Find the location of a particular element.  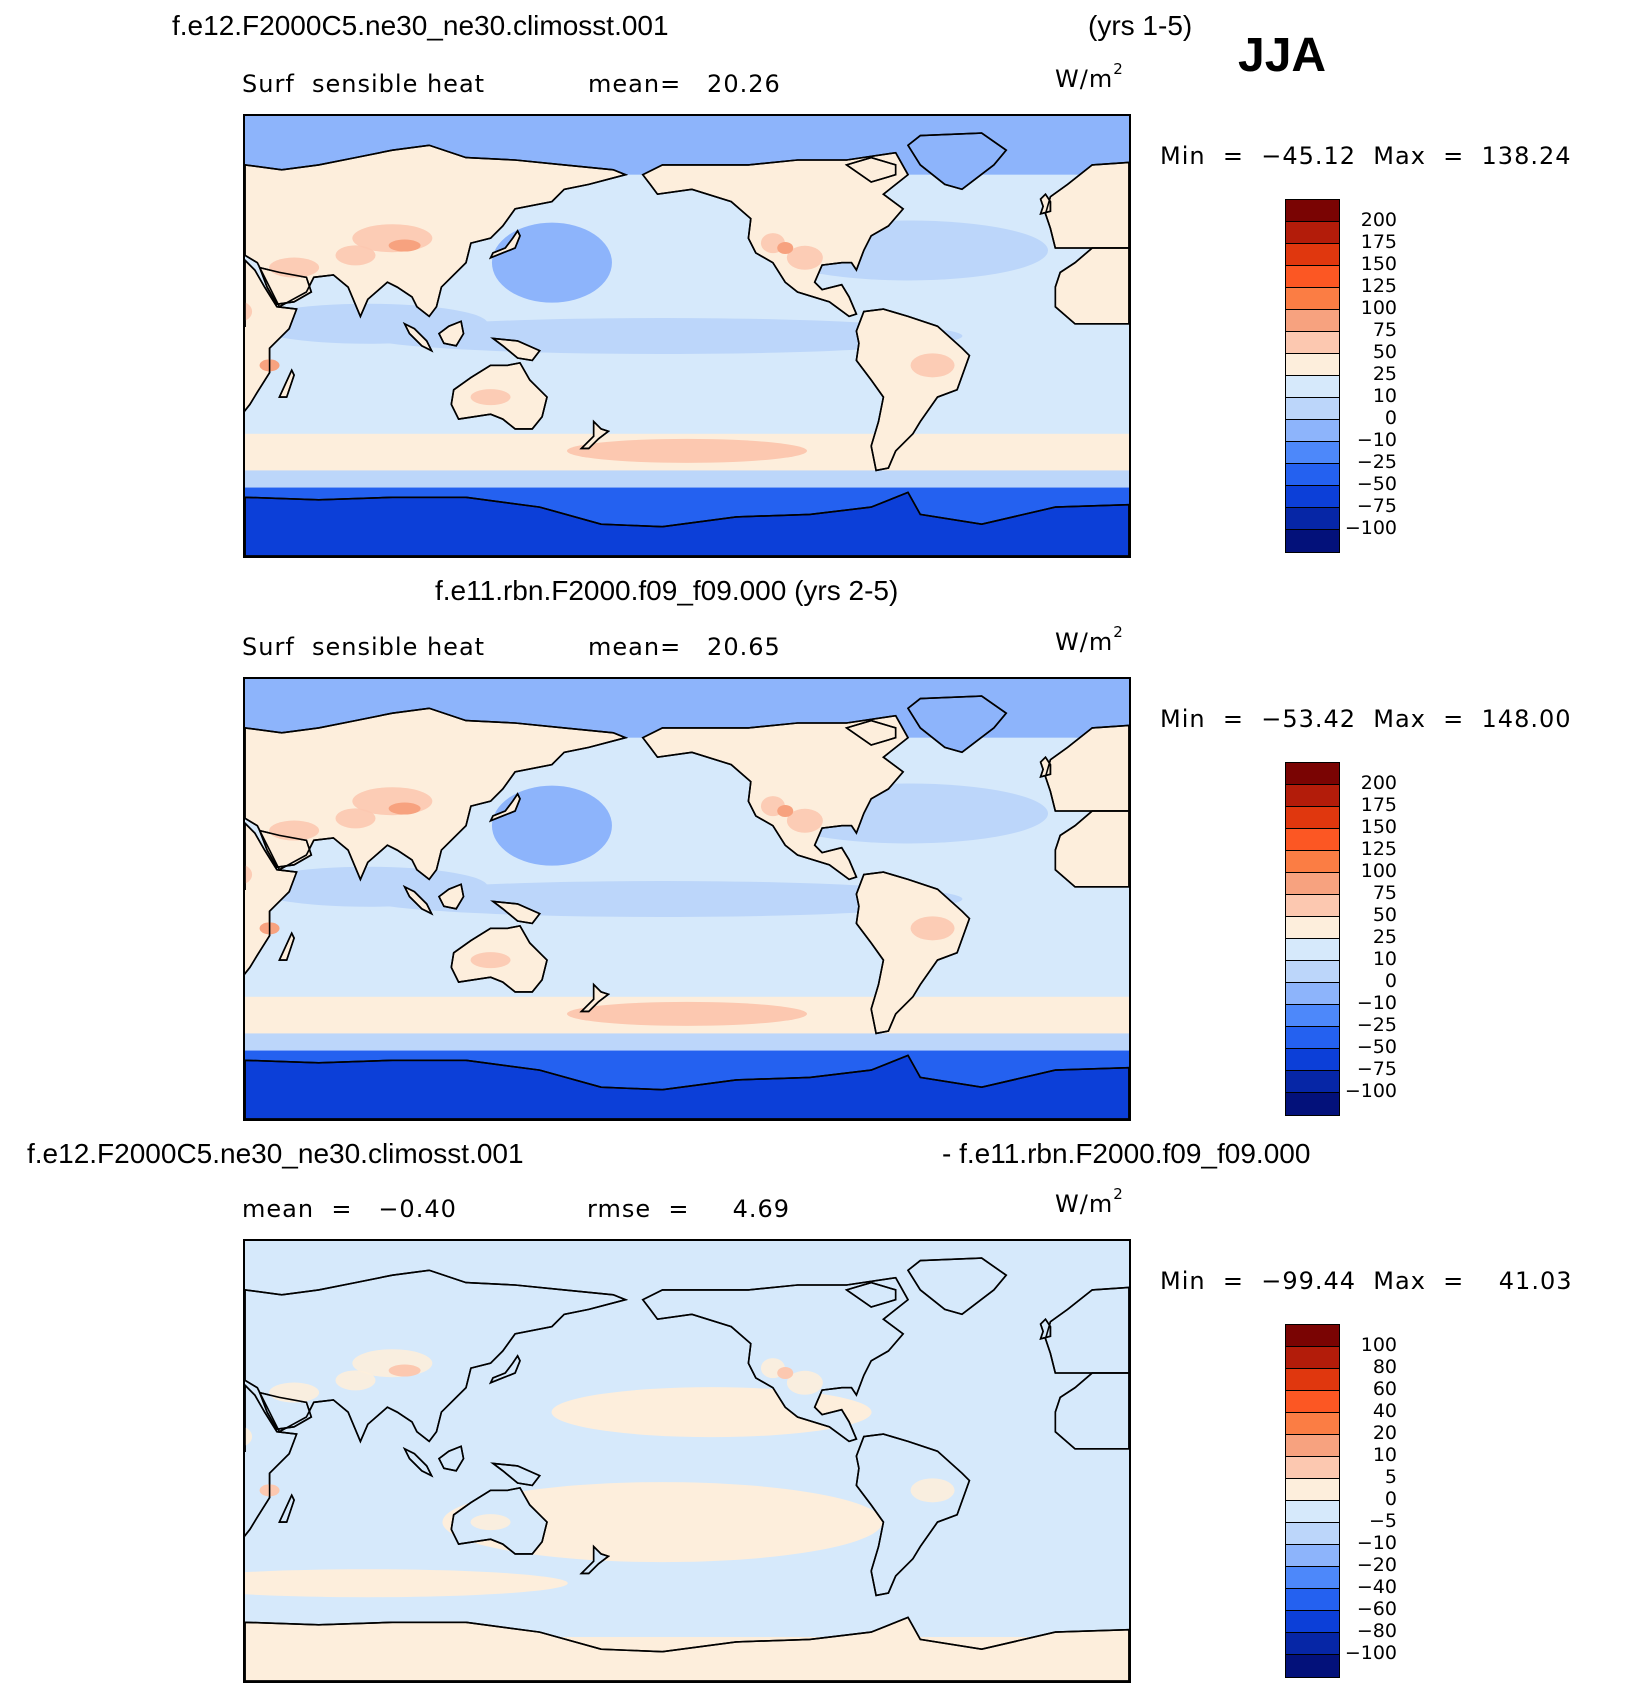

colorbar-level-label: −80 is located at coordinates (1376, 1631).